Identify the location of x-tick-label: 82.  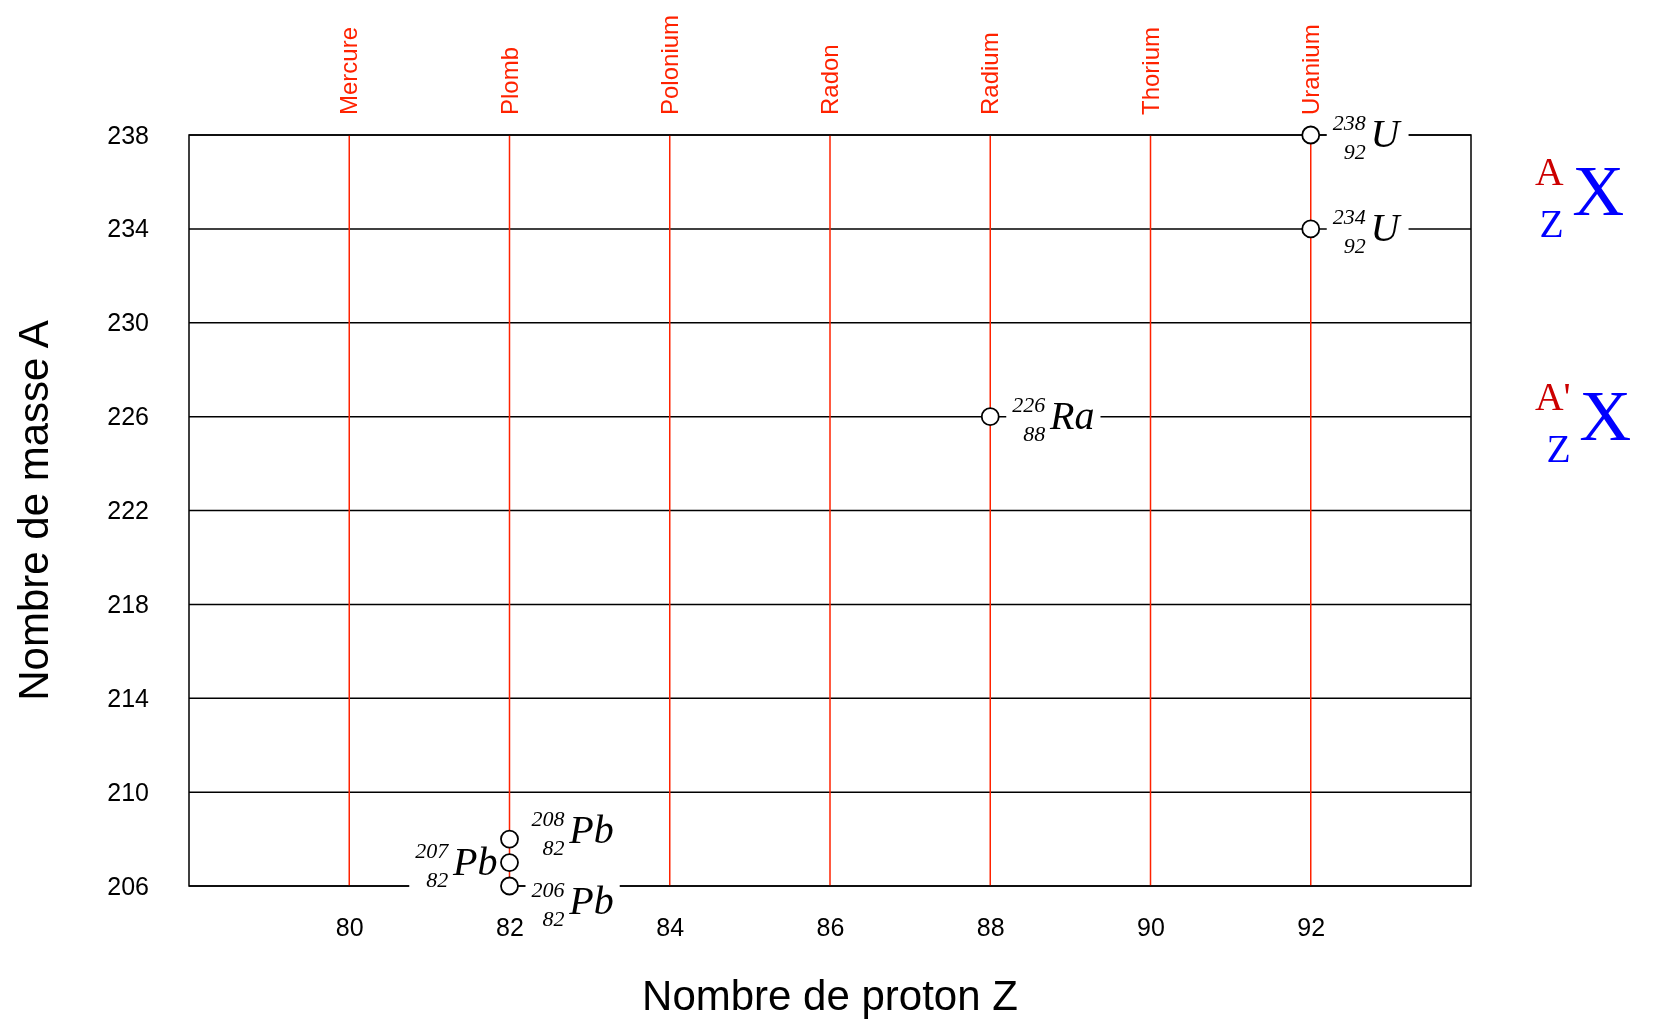
(510, 926).